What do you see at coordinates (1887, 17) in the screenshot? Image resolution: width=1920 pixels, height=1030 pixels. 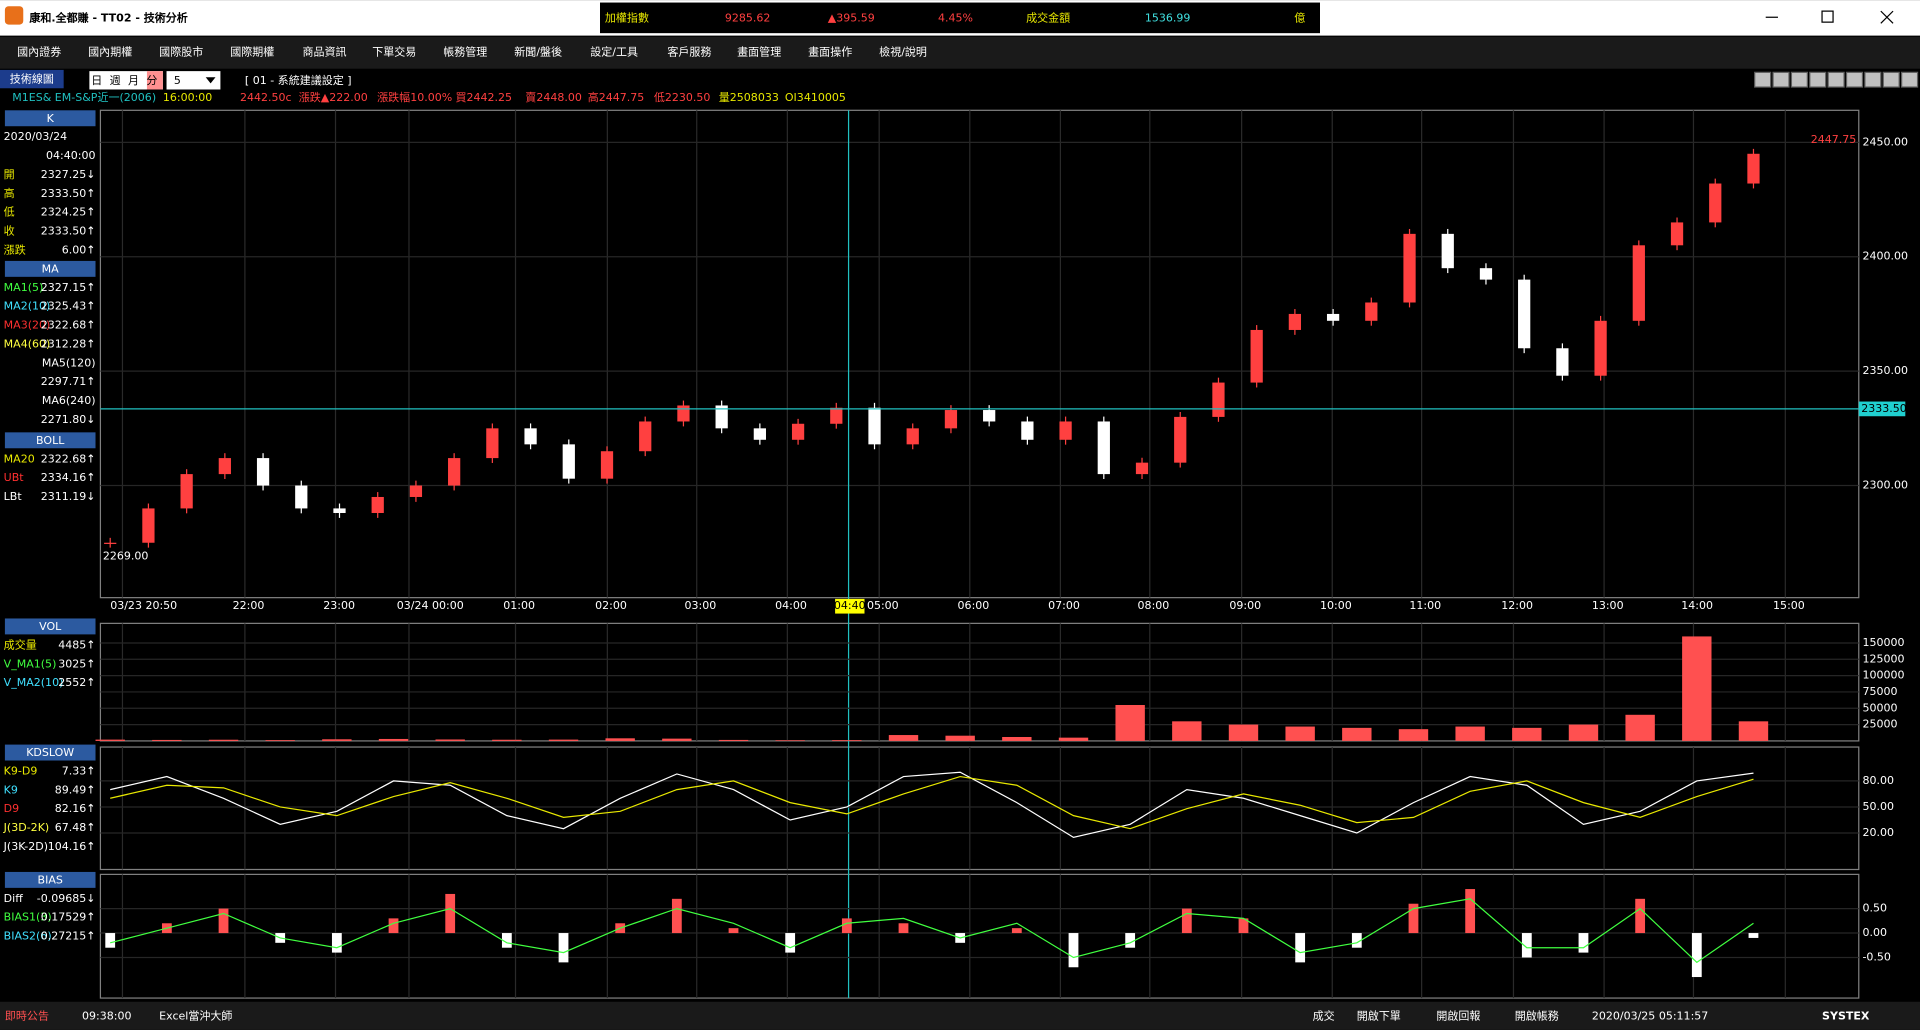 I see `close` at bounding box center [1887, 17].